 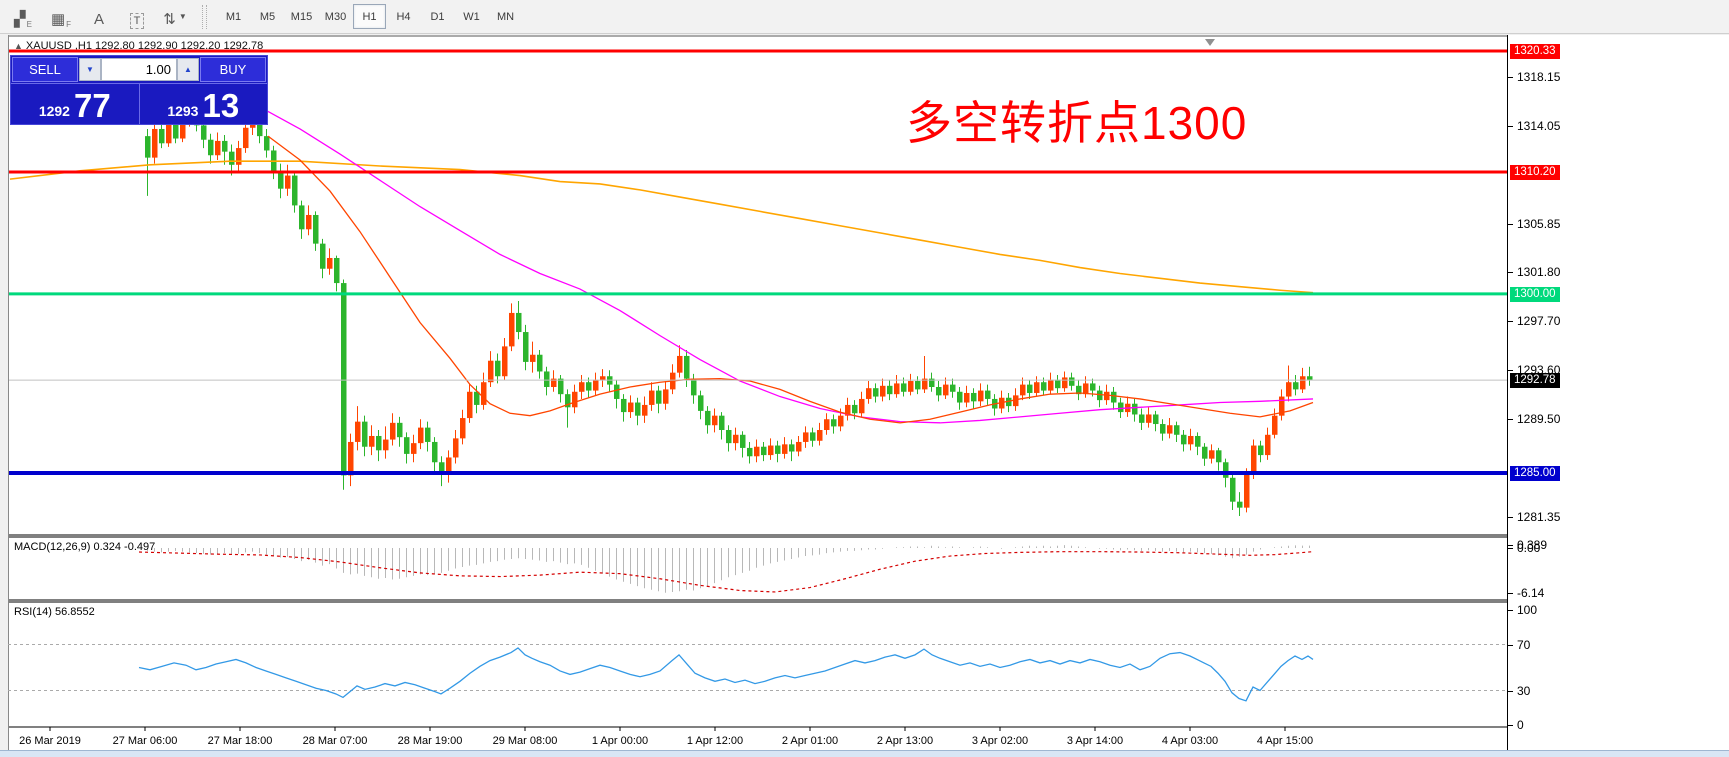 I want to click on font-icon: A, so click(x=98, y=19).